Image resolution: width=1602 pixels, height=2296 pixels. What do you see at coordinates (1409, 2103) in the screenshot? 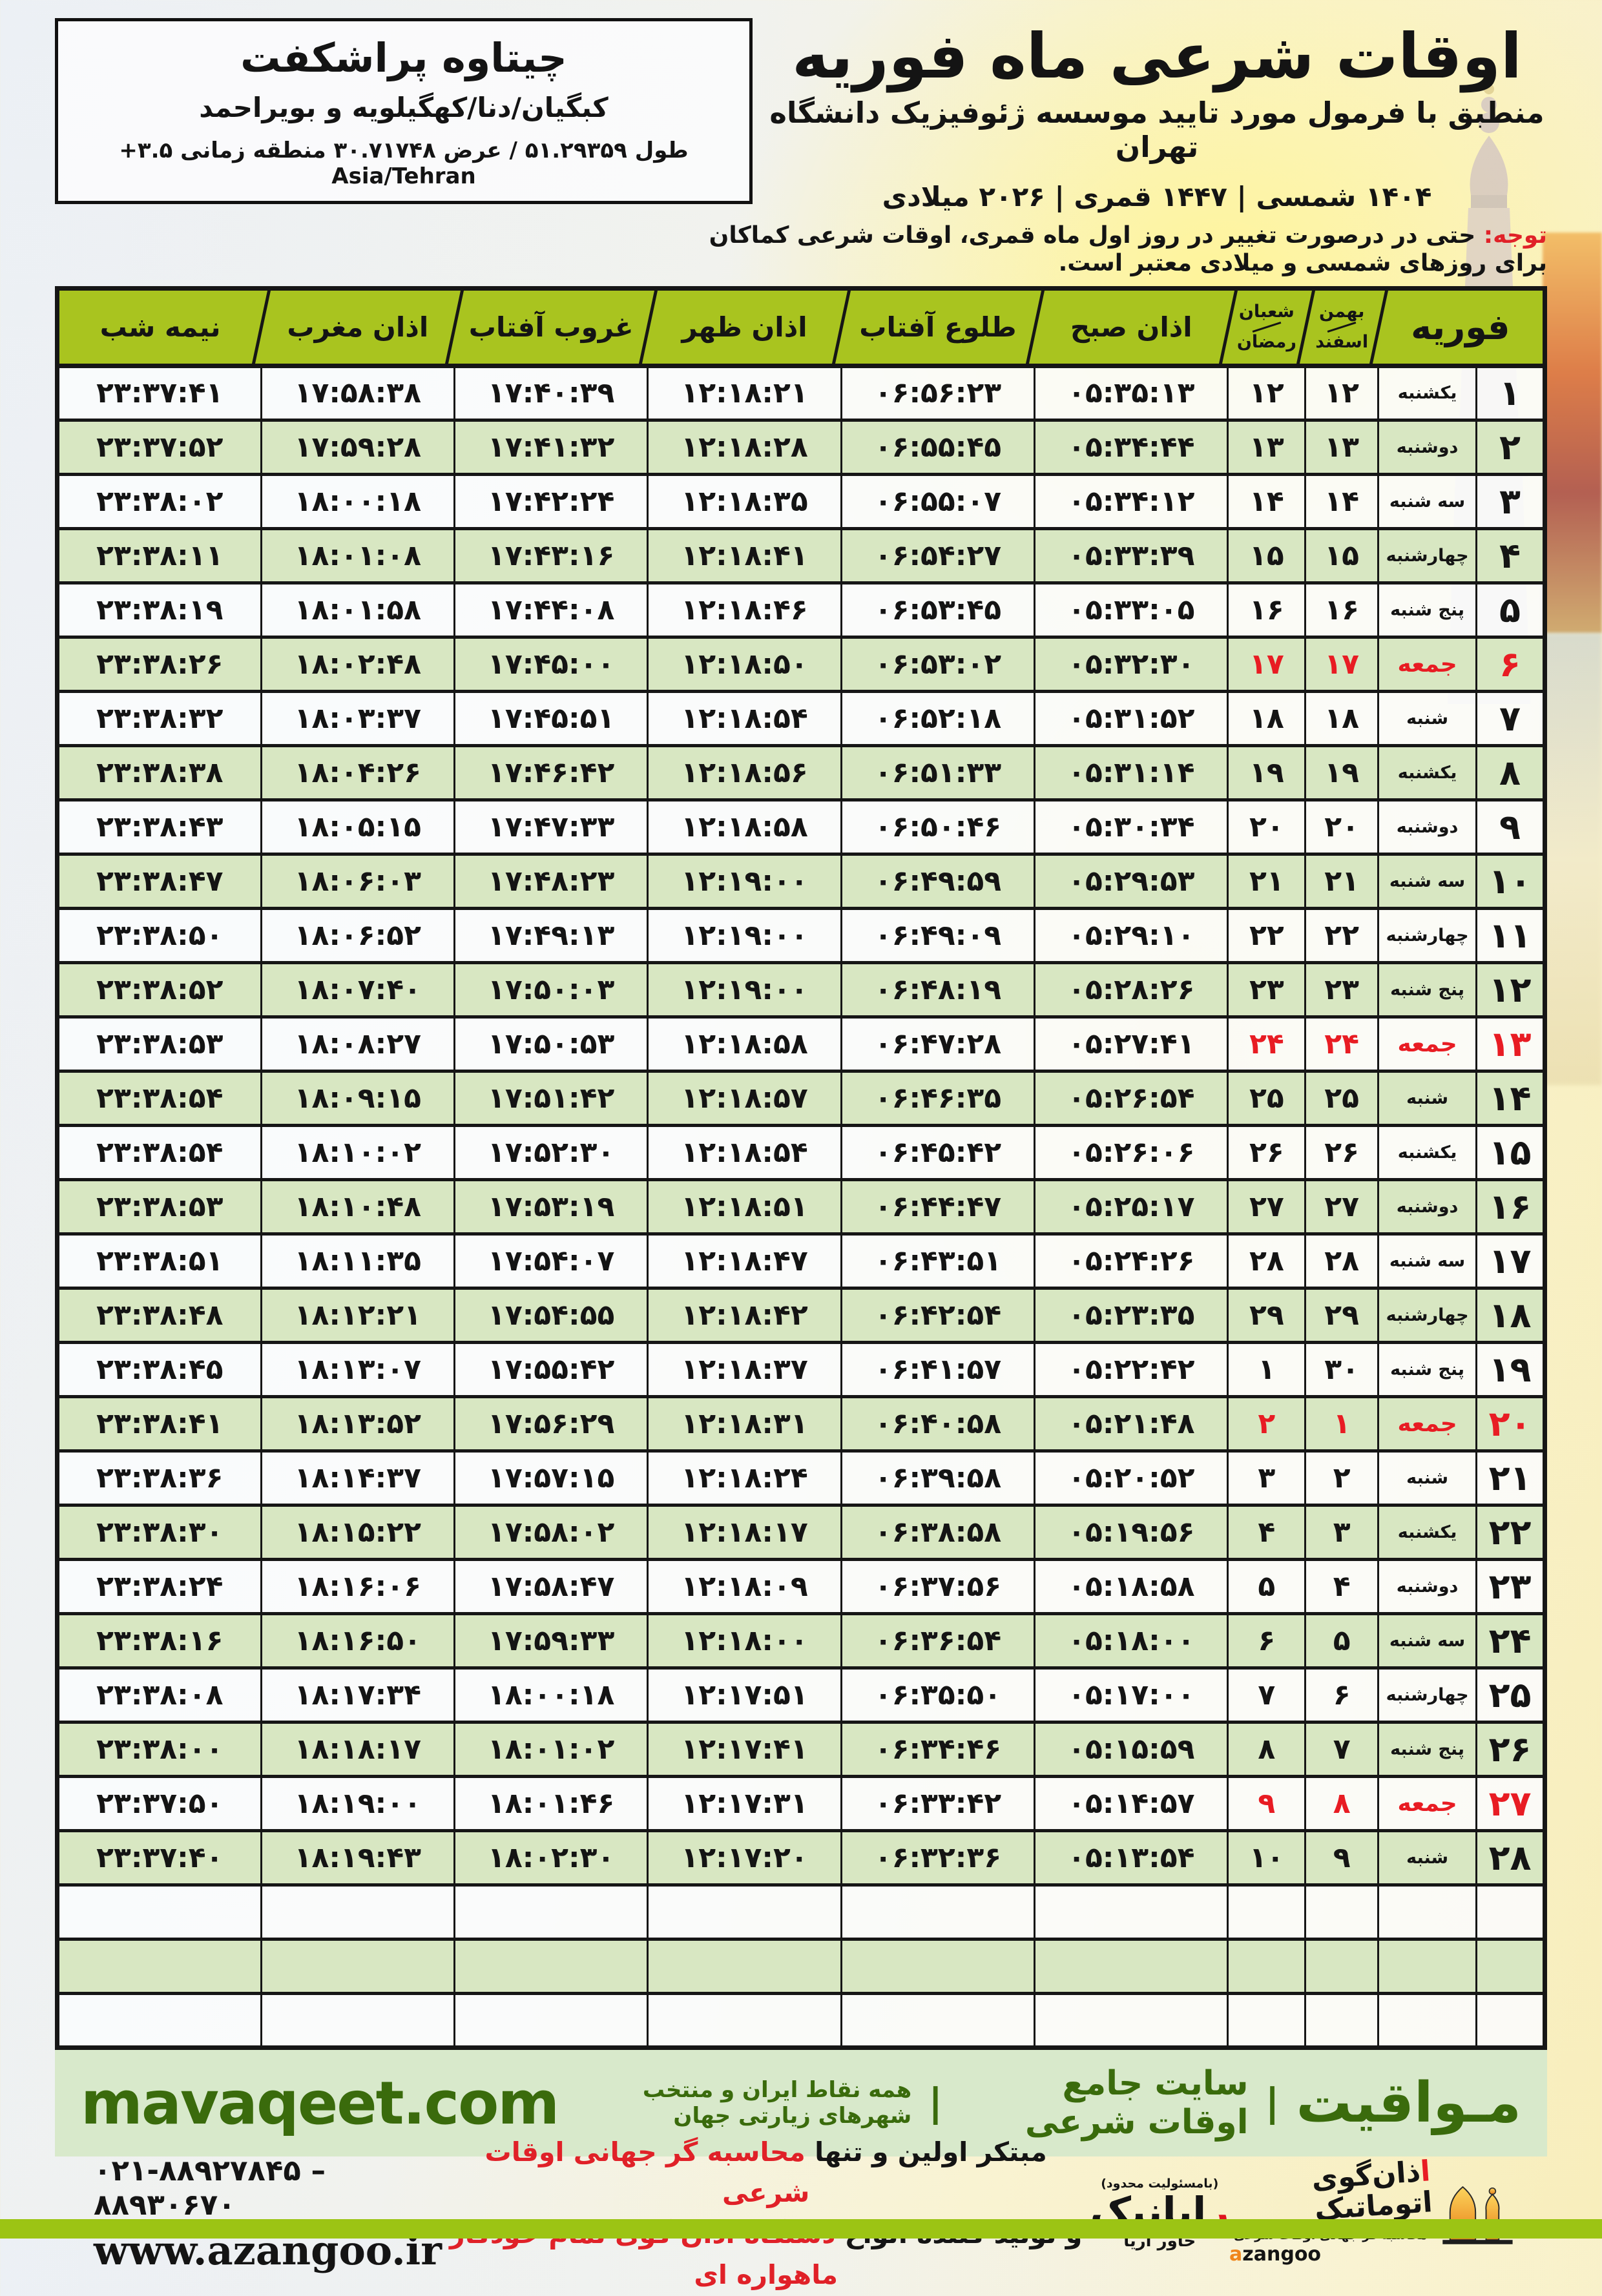
I see `mavaqeet-brand: مـواقیت` at bounding box center [1409, 2103].